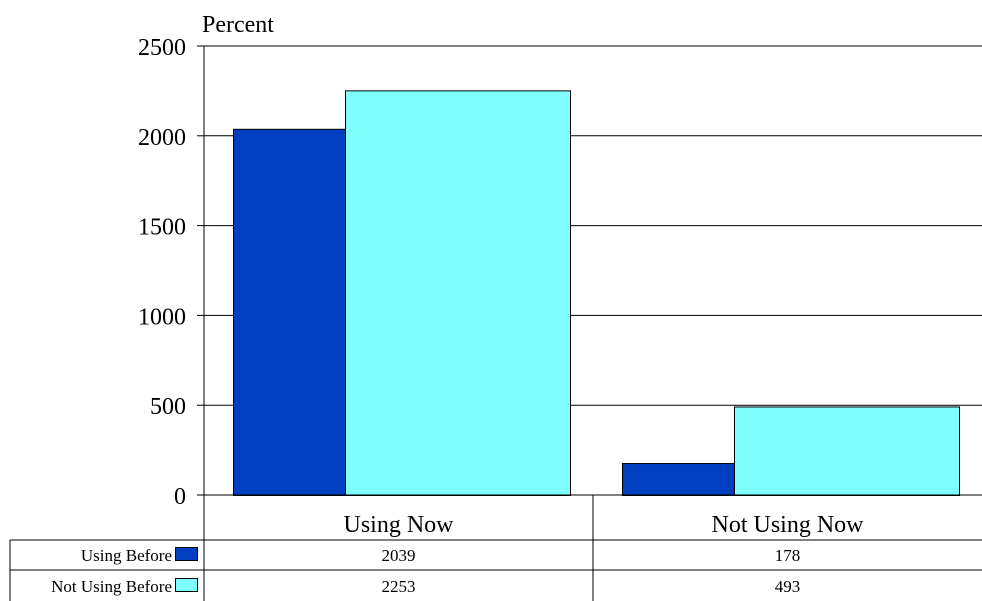 The image size is (982, 601). What do you see at coordinates (162, 48) in the screenshot?
I see `y-tick-label: 2500` at bounding box center [162, 48].